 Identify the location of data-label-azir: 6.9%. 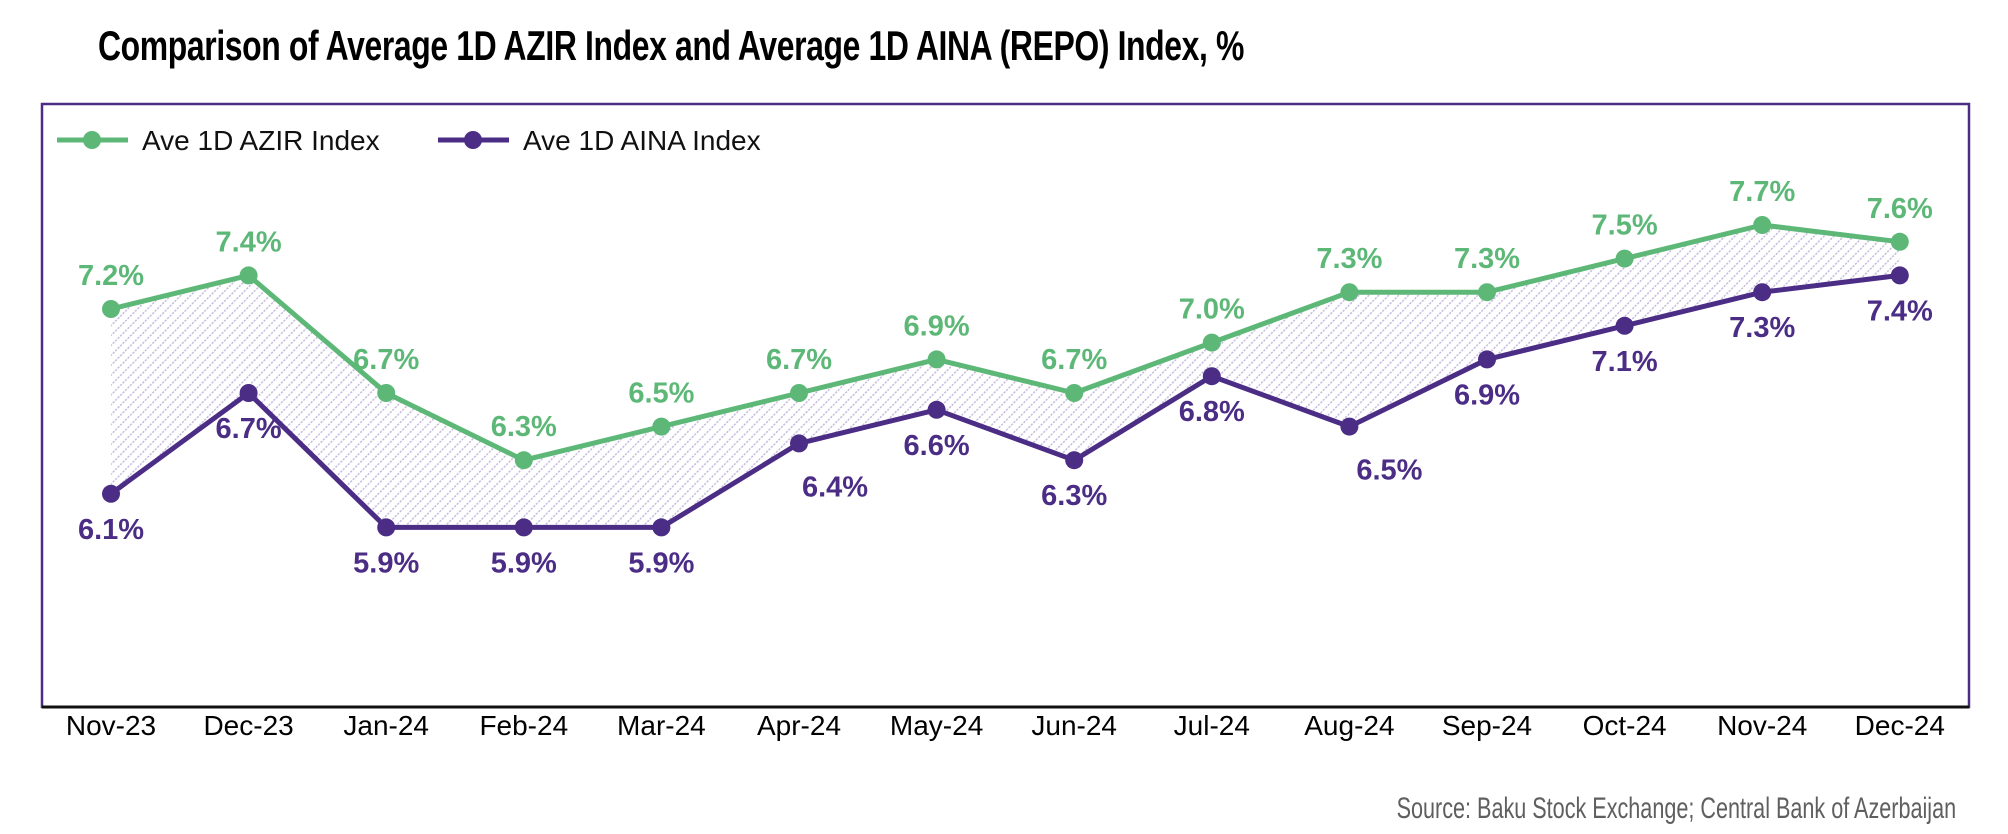
(937, 326).